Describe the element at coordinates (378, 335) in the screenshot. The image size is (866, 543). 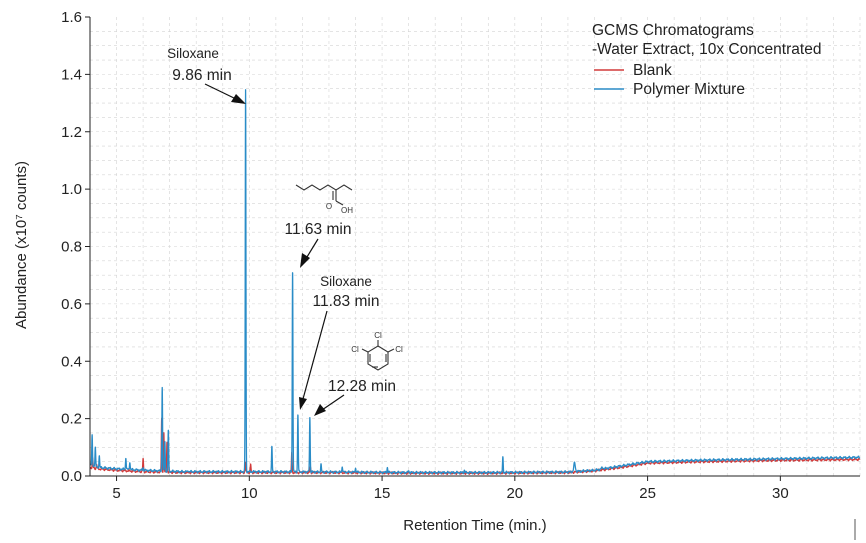
I see `trichlorobenzene-label-cl-top: Cl` at that location.